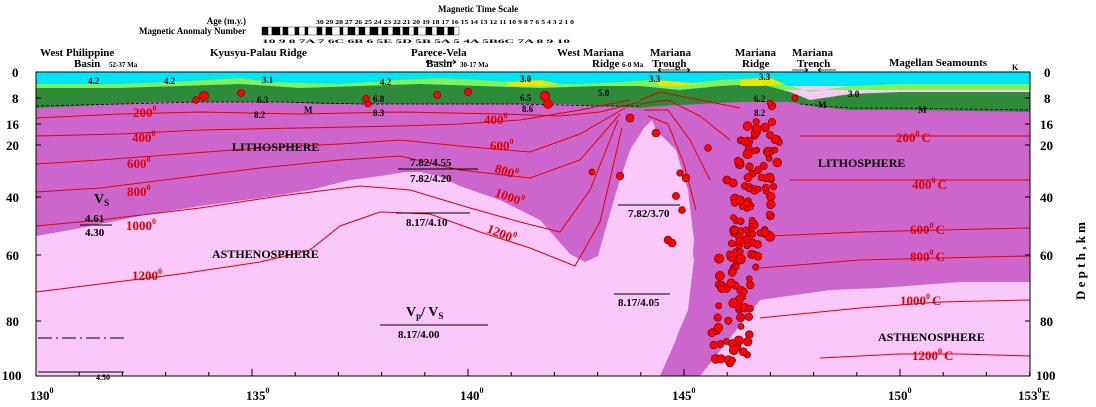 This screenshot has width=1096, height=407. I want to click on region-west-philippine: West Philippine, so click(77, 53).